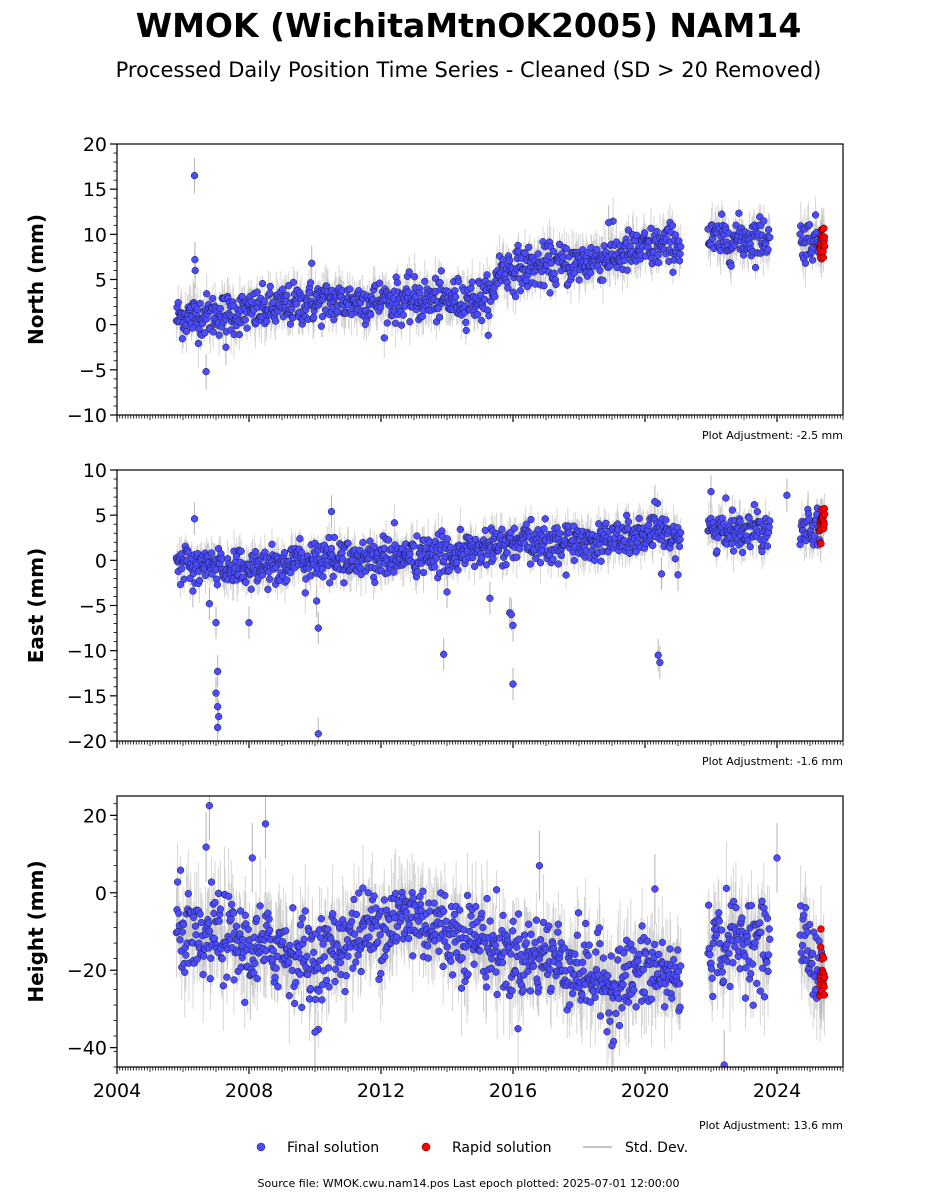 The image size is (937, 1200). Describe the element at coordinates (87, 416) in the screenshot. I see `y-tick-label: −10` at that location.